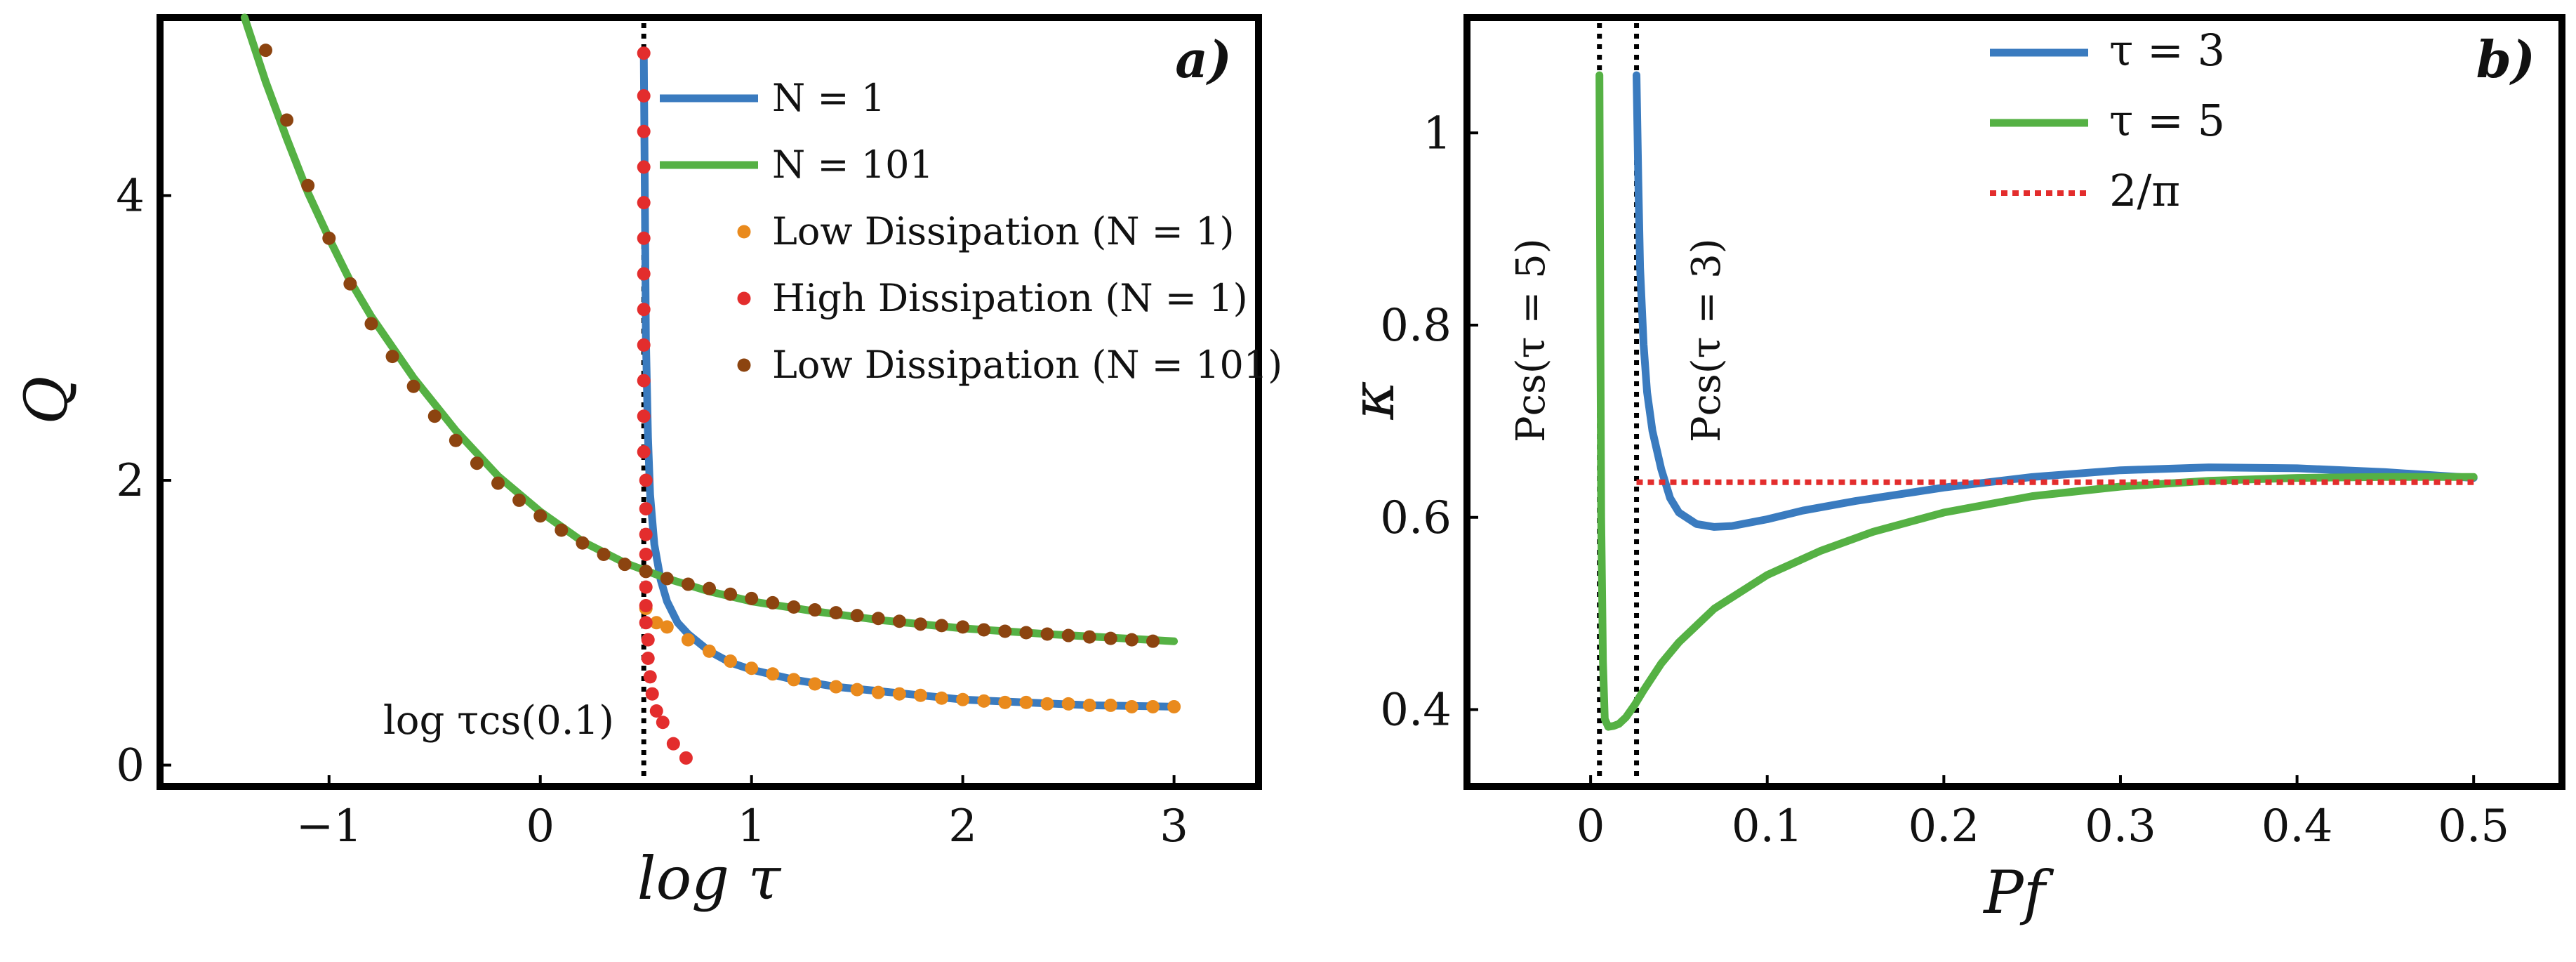 The width and height of the screenshot is (2576, 962). I want to click on panel-a-ylabel: Q, so click(46, 400).